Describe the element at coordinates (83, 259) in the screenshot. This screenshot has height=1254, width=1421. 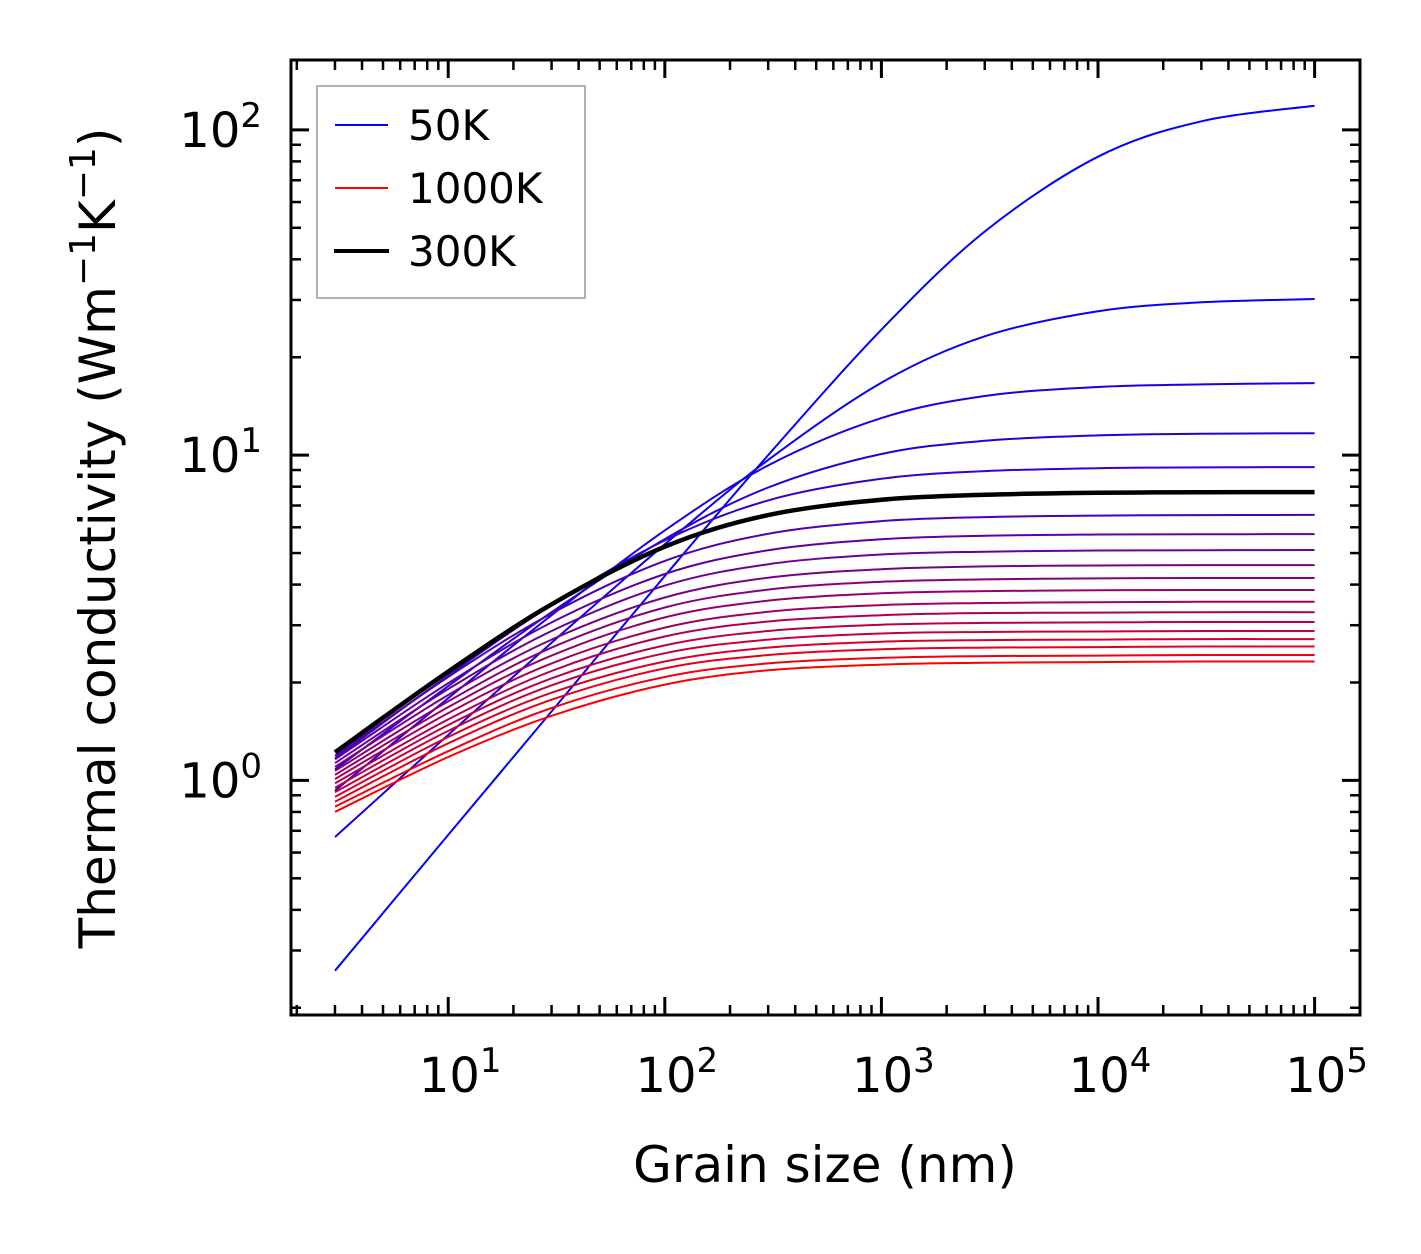
I see `y-axis-label-exp1: −1` at that location.